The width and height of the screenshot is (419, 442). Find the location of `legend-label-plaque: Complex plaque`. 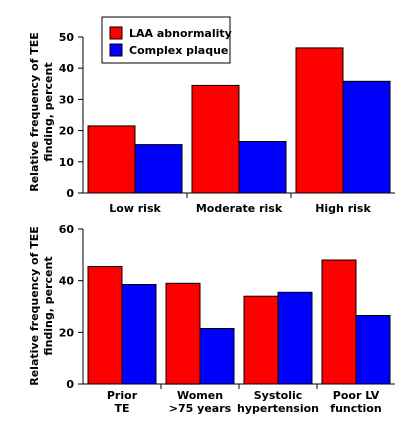

legend-label-plaque: Complex plaque is located at coordinates (178, 50).